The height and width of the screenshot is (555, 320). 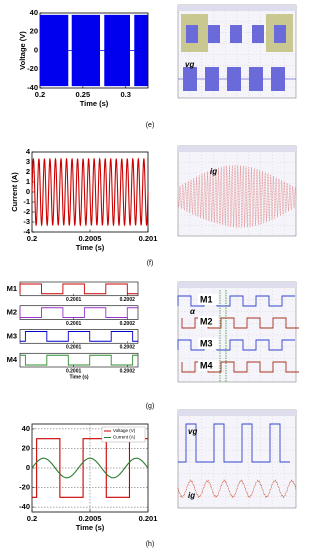 I want to click on y-tick-label: 1, so click(x=28, y=181).